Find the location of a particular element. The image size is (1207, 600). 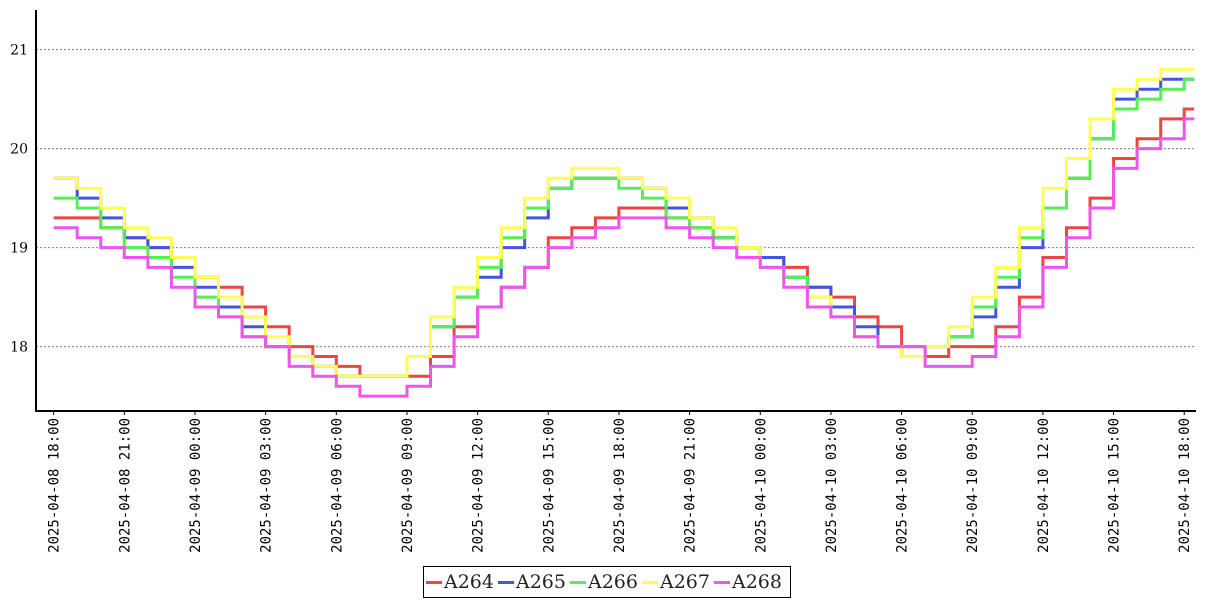

x-tick-label: 2025-04-09 12:00 is located at coordinates (479, 485).